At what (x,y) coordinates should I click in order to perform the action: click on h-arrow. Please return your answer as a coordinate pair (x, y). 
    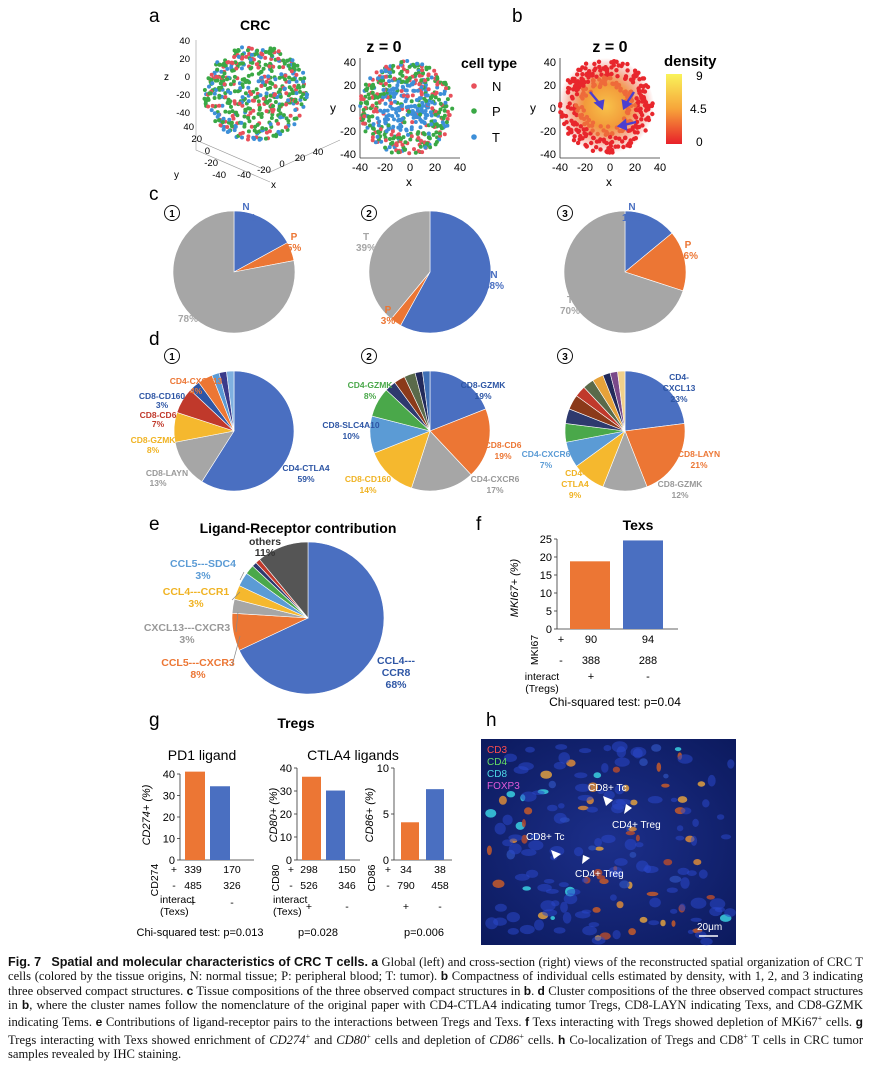
    Looking at the image, I should click on (586, 859).